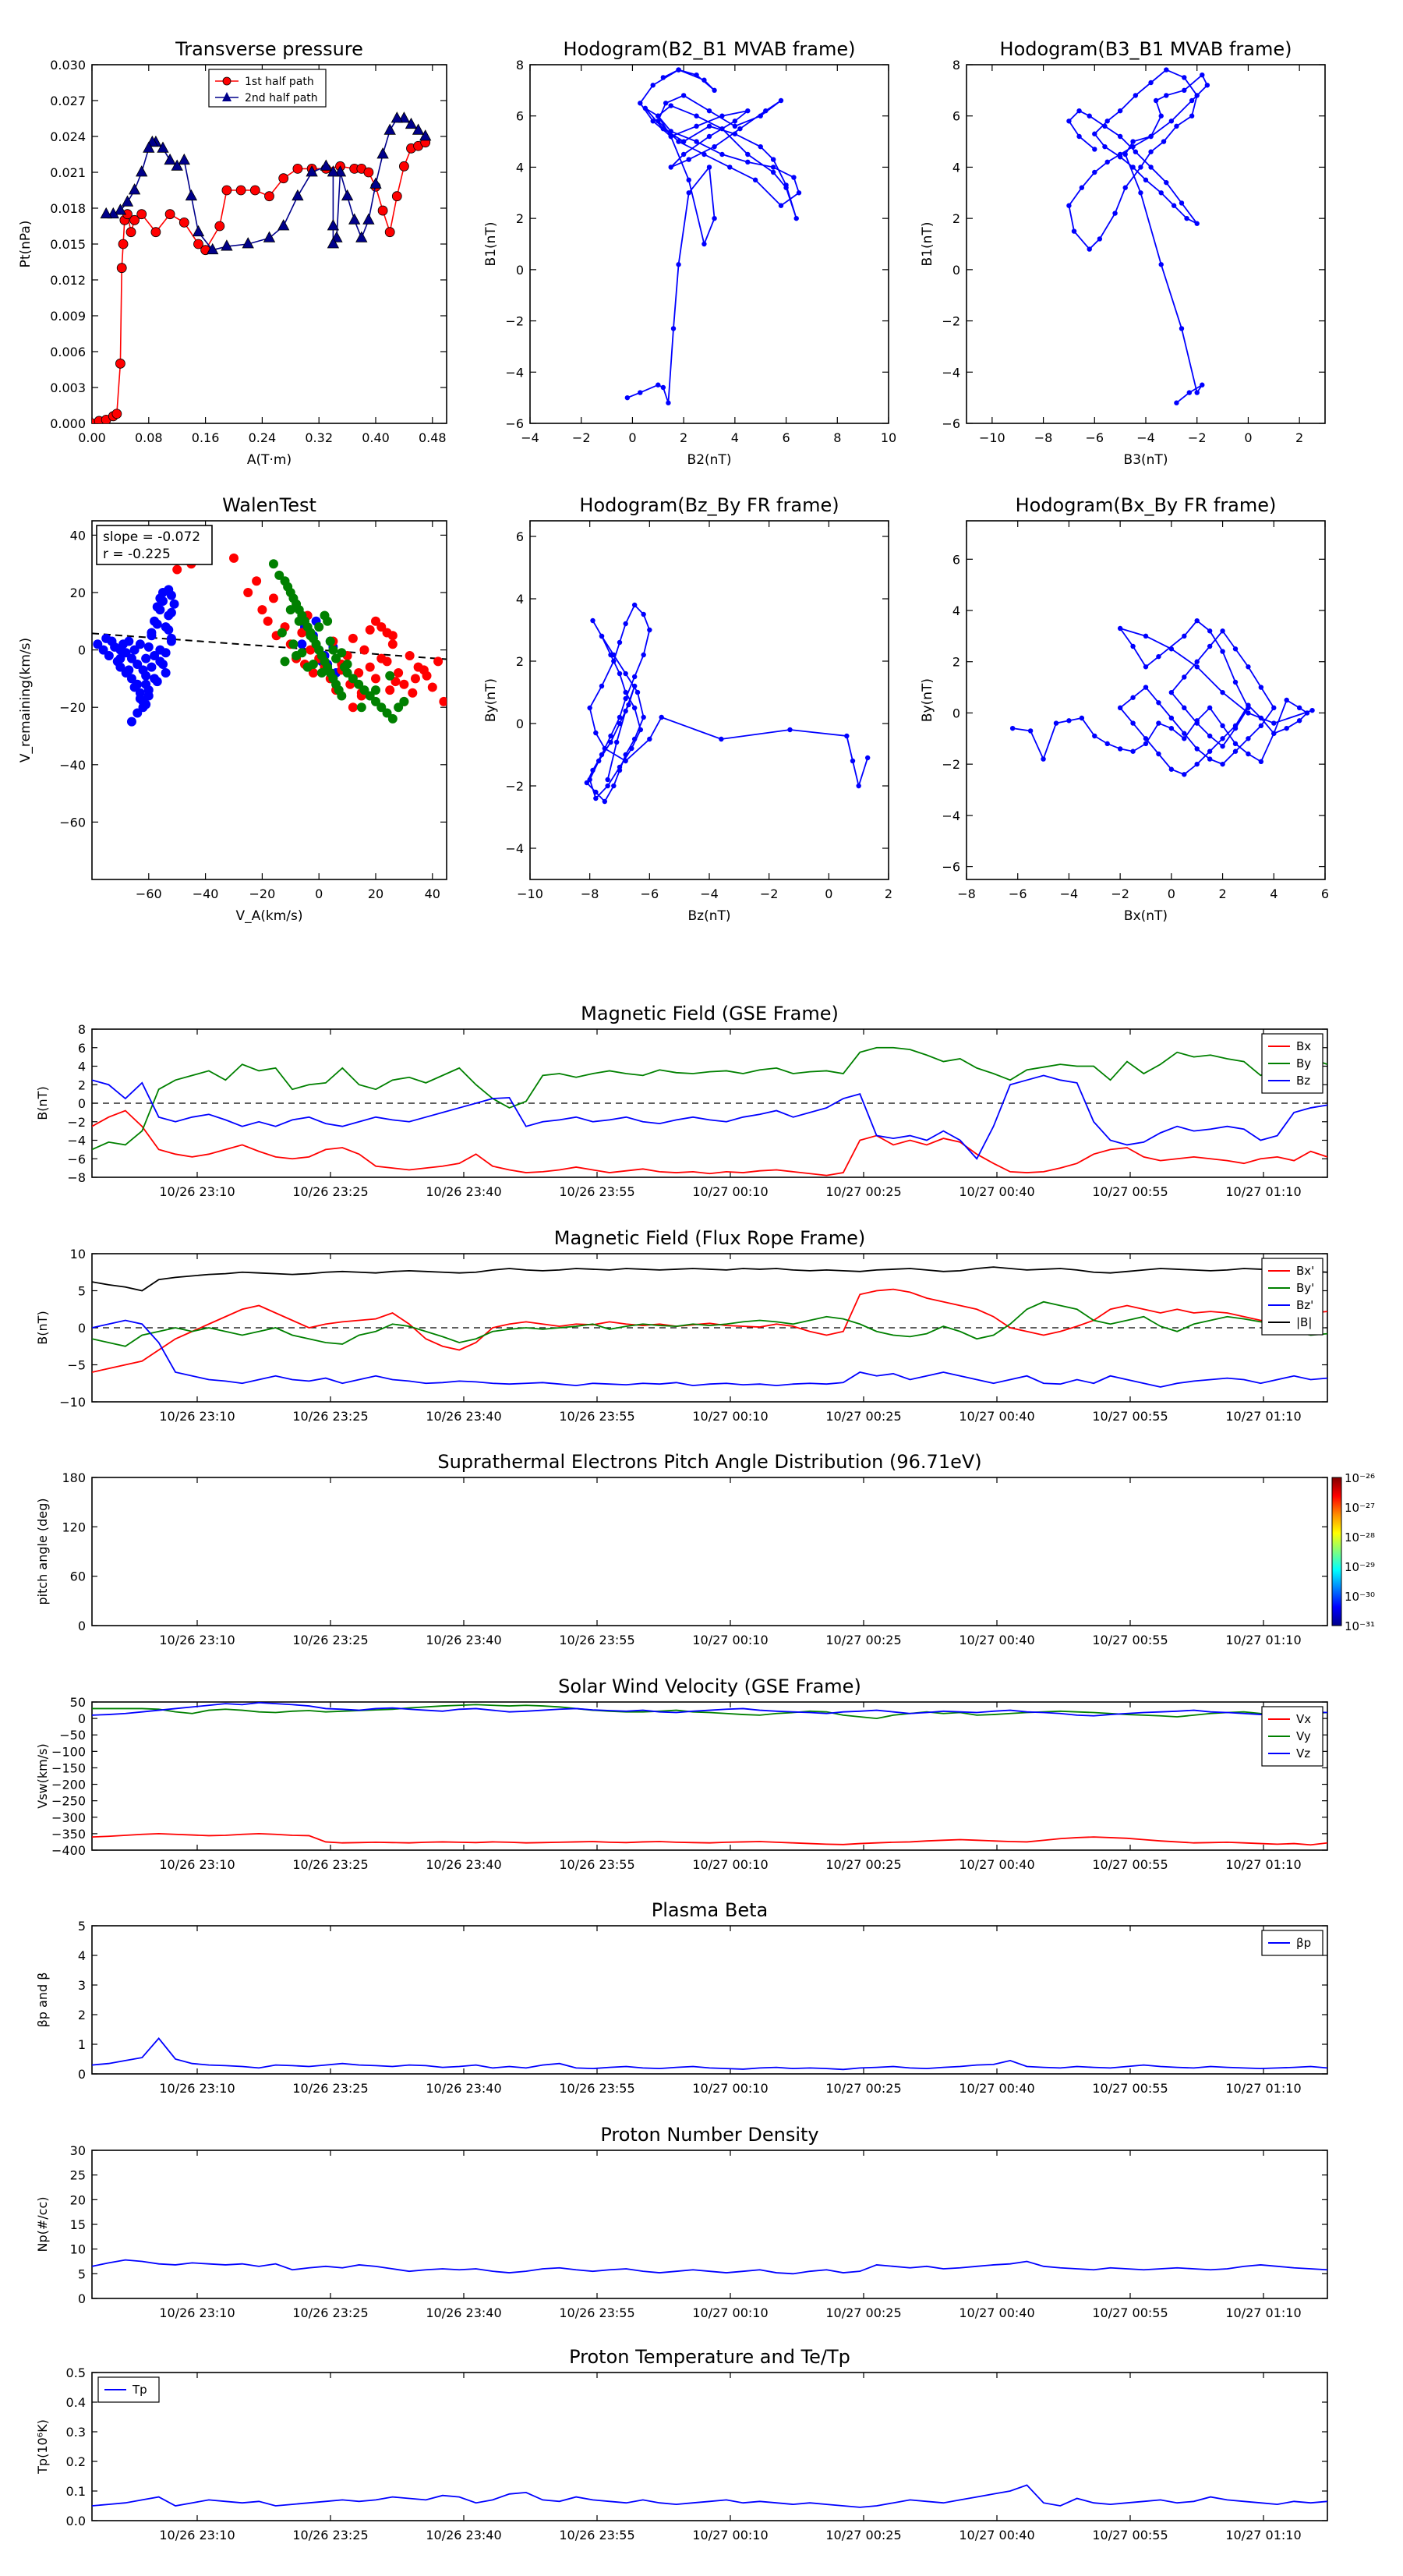 This screenshot has width=1403, height=2576. What do you see at coordinates (197, 2312) in the screenshot?
I see `x-tick-label: 10/26 23:10` at bounding box center [197, 2312].